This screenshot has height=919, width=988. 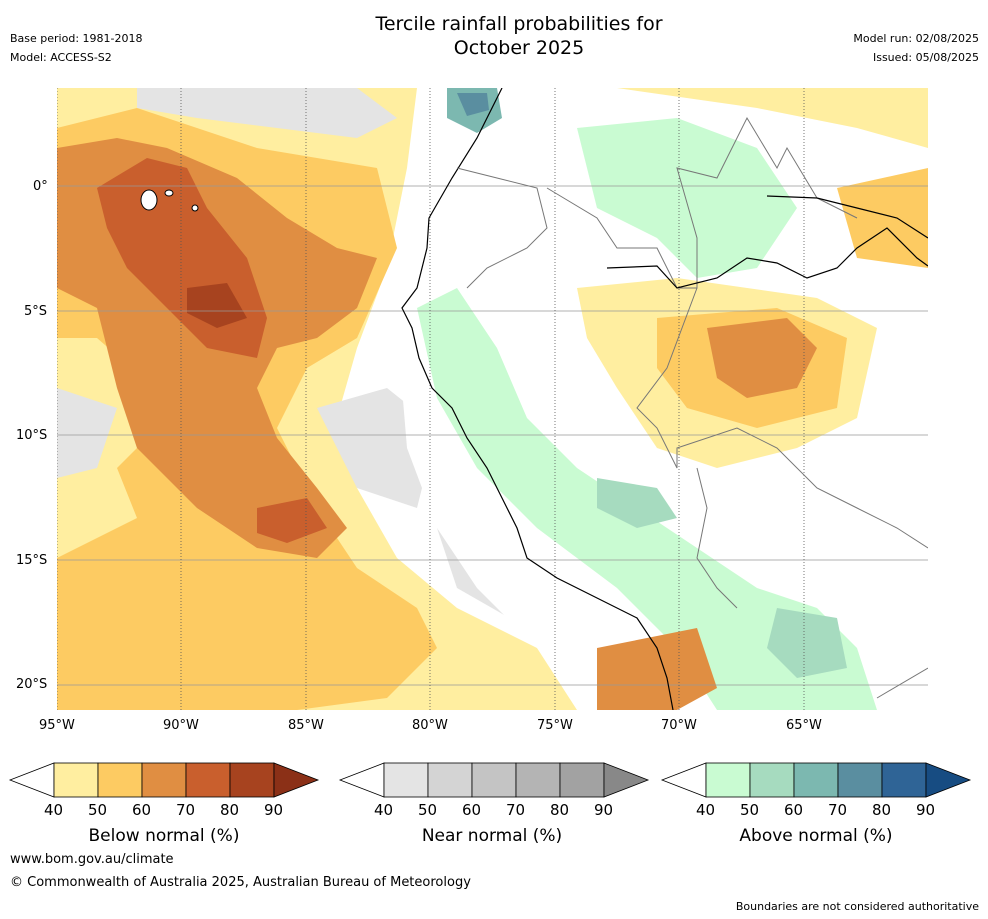 What do you see at coordinates (361, 780) in the screenshot?
I see `colorbar-near-left-arrow` at bounding box center [361, 780].